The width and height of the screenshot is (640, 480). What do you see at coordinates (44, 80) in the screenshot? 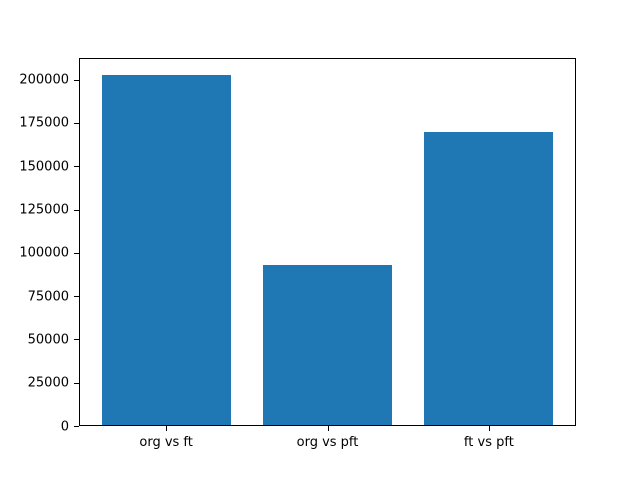
I see `y-tick-label: 200000` at bounding box center [44, 80].